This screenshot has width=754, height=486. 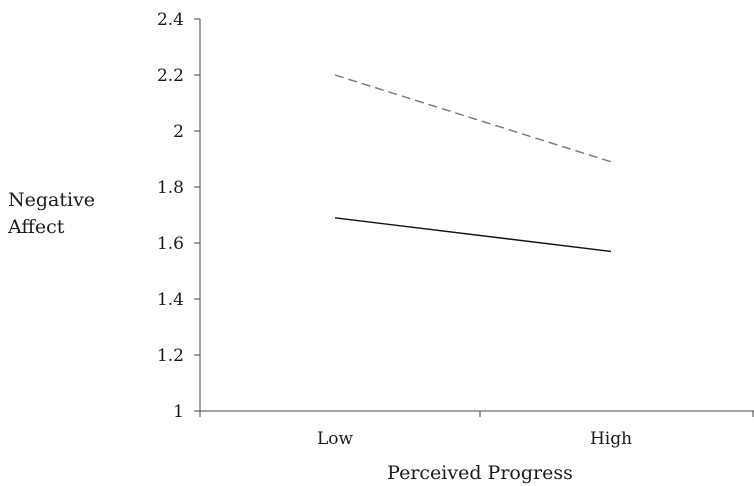 I want to click on y-tick-label: 1.4, so click(x=170, y=300).